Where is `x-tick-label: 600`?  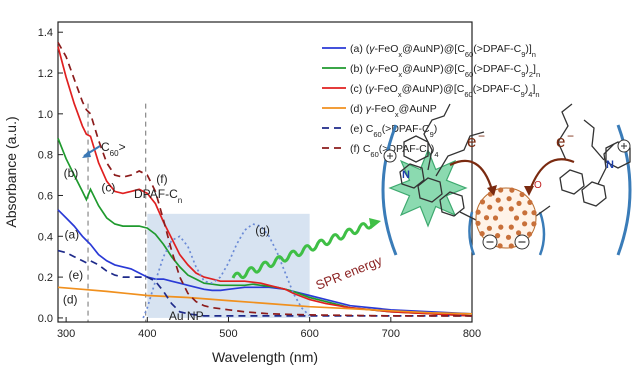
x-tick-label: 600 is located at coordinates (309, 334).